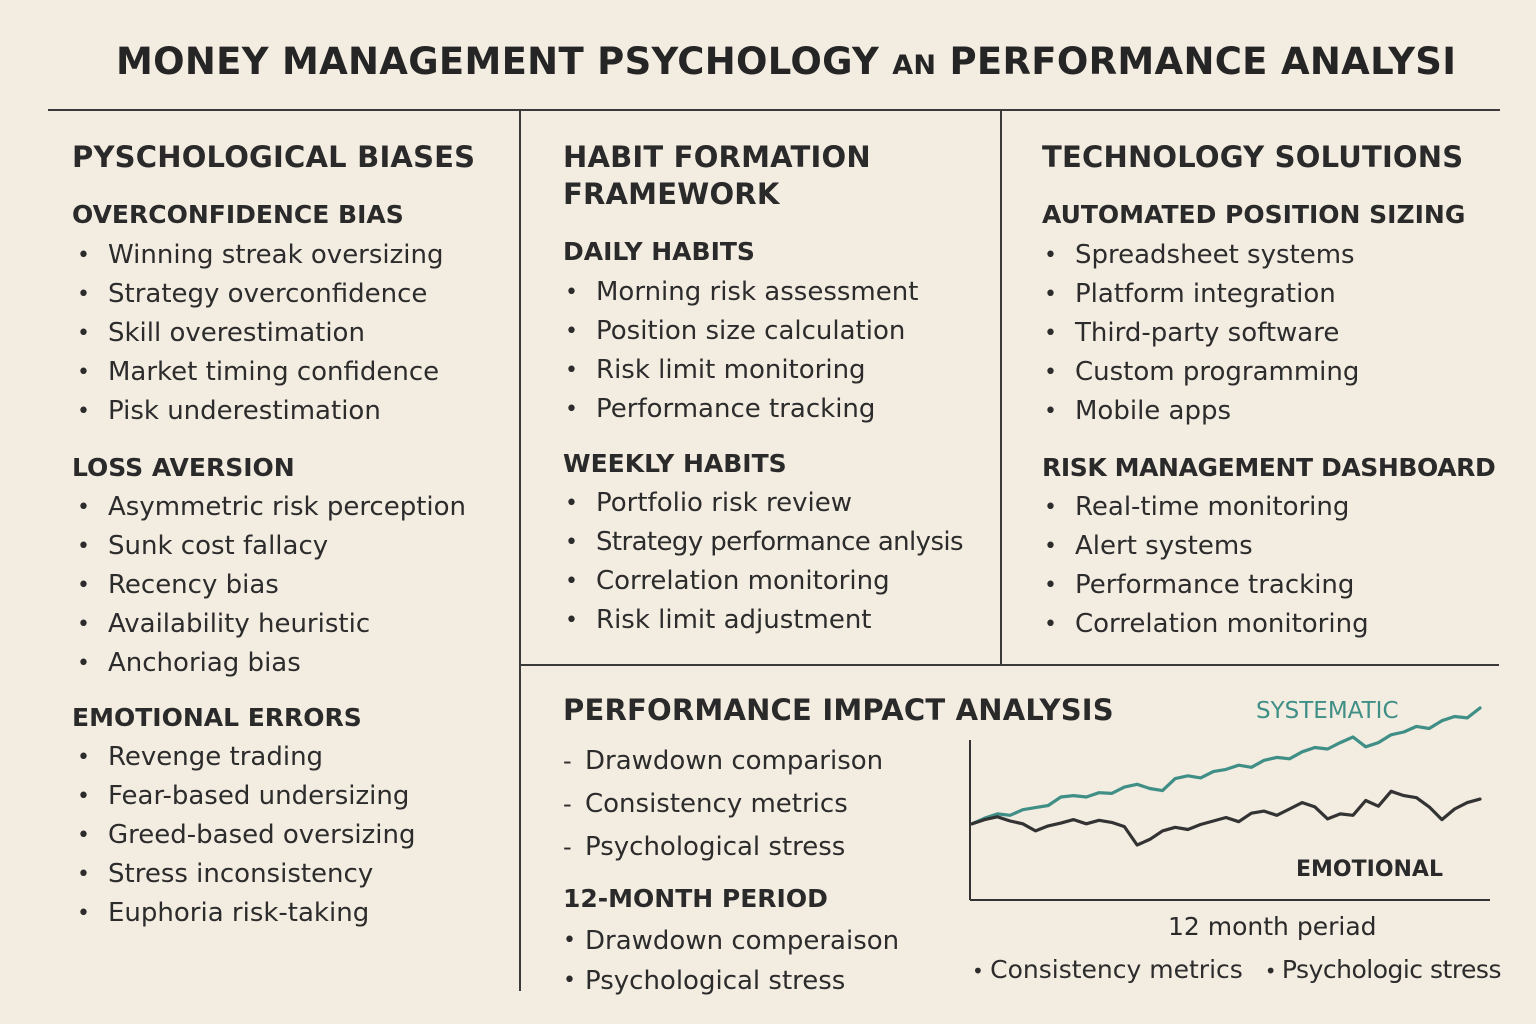  I want to click on risk-management-dashboard-heading: RISK MANAGEMENT DASHBOARD, so click(1269, 467).